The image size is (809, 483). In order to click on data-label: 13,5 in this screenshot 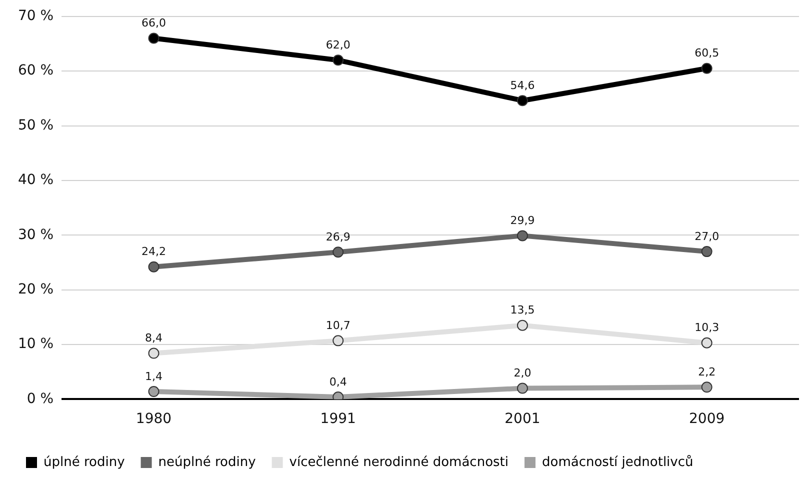, I will do `click(522, 310)`.